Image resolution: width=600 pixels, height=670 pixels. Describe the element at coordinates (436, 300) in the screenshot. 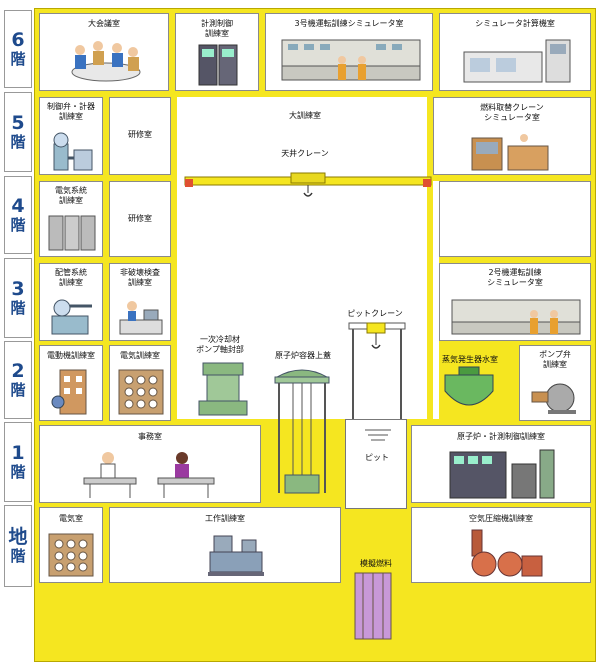

I see `hall-right-column` at that location.